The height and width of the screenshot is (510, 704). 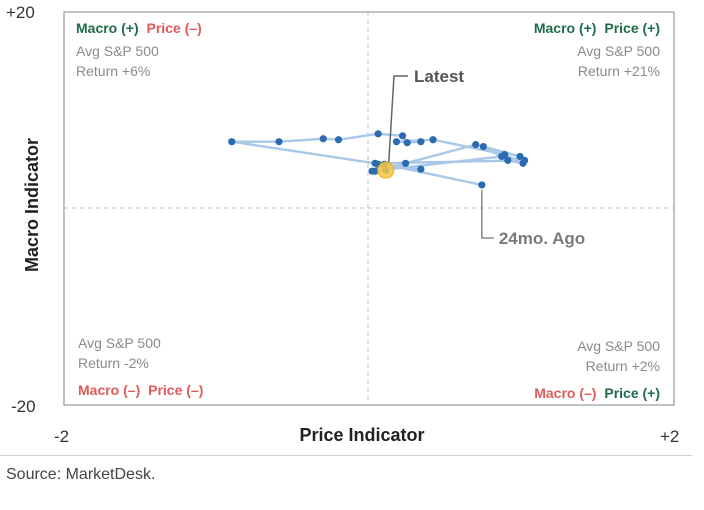 I want to click on latest-label: Latest, so click(x=439, y=76).